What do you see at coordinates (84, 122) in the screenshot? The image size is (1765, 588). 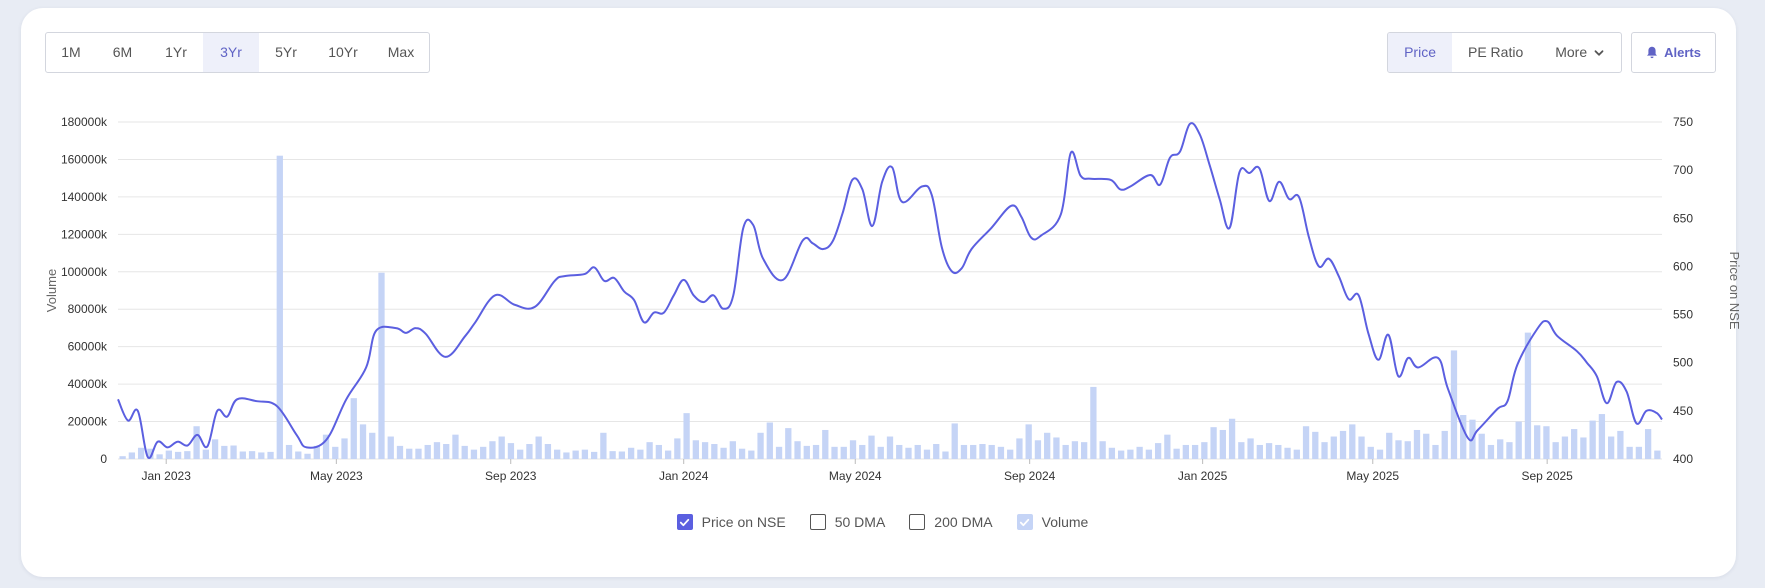 I see `y-left-tick-label: 180000k` at bounding box center [84, 122].